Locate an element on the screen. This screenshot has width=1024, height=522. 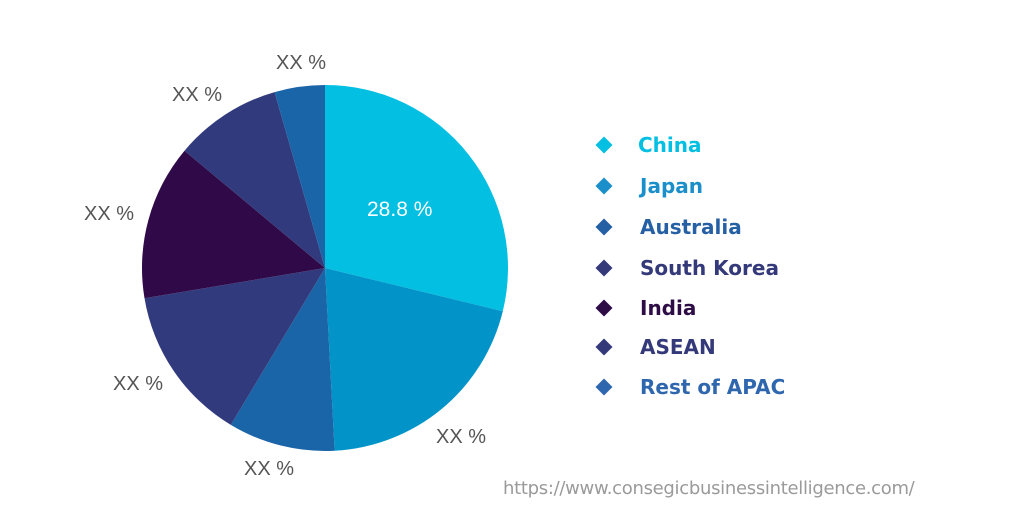
legend-label: Rest of APAC is located at coordinates (713, 387).